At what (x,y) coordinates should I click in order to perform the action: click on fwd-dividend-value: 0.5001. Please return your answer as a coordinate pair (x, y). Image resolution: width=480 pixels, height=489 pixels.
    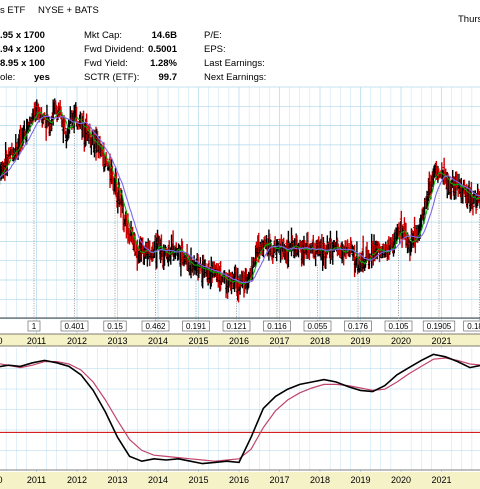
    Looking at the image, I should click on (163, 49).